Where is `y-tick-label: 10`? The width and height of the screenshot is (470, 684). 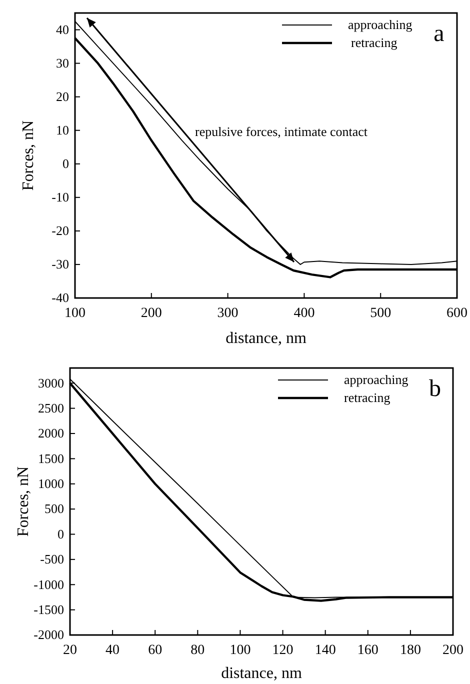 y-tick-label: 10 is located at coordinates (62, 130).